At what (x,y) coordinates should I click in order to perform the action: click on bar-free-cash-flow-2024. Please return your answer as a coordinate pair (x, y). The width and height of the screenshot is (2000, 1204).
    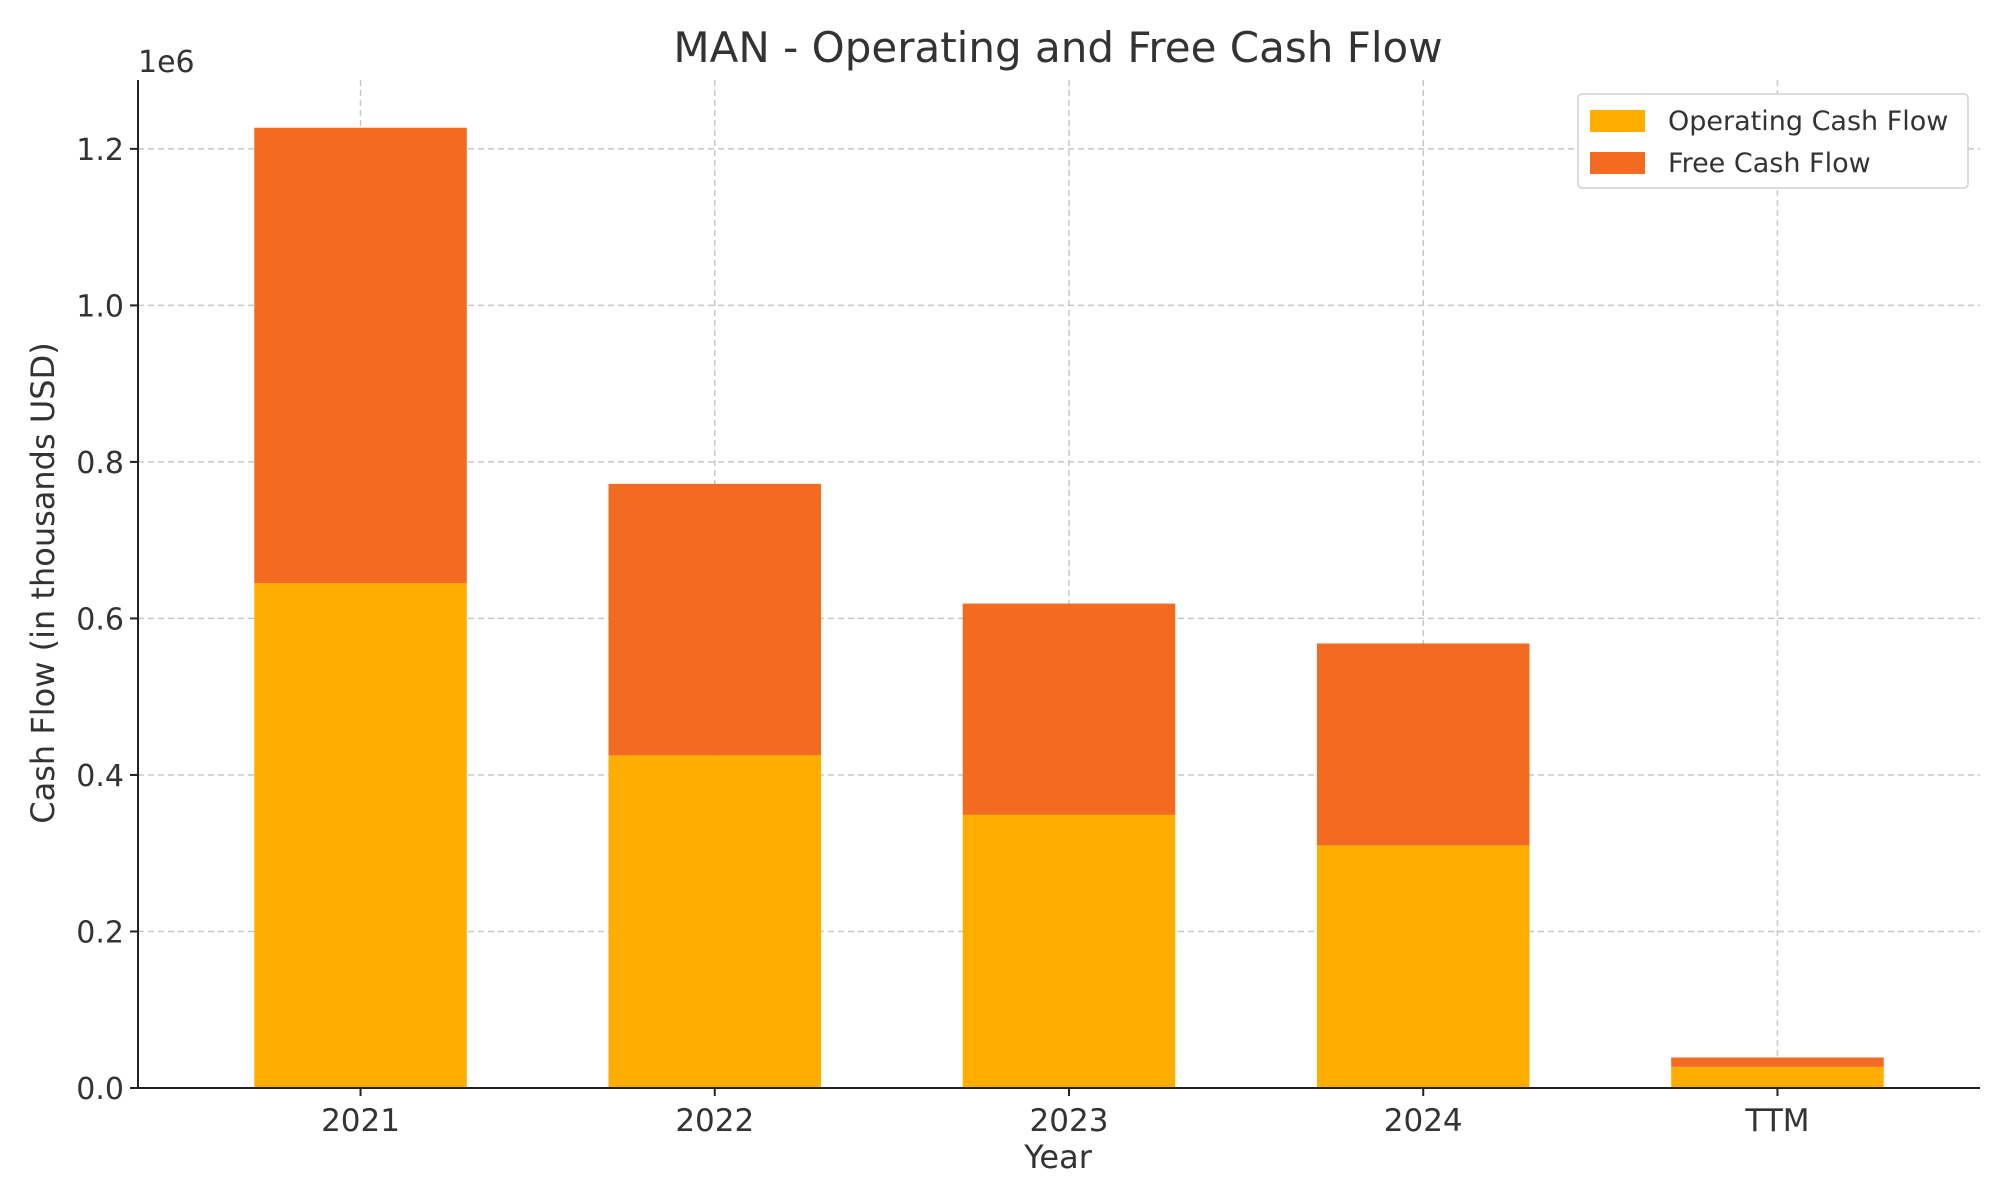
    Looking at the image, I should click on (1423, 744).